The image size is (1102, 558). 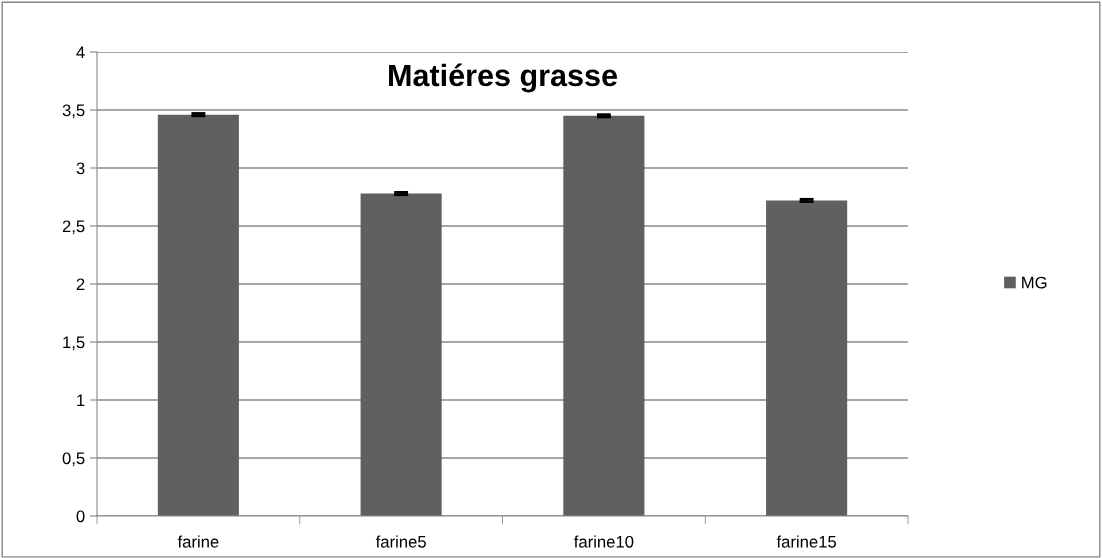 I want to click on y-tick-label: 0,5, so click(x=73, y=459).